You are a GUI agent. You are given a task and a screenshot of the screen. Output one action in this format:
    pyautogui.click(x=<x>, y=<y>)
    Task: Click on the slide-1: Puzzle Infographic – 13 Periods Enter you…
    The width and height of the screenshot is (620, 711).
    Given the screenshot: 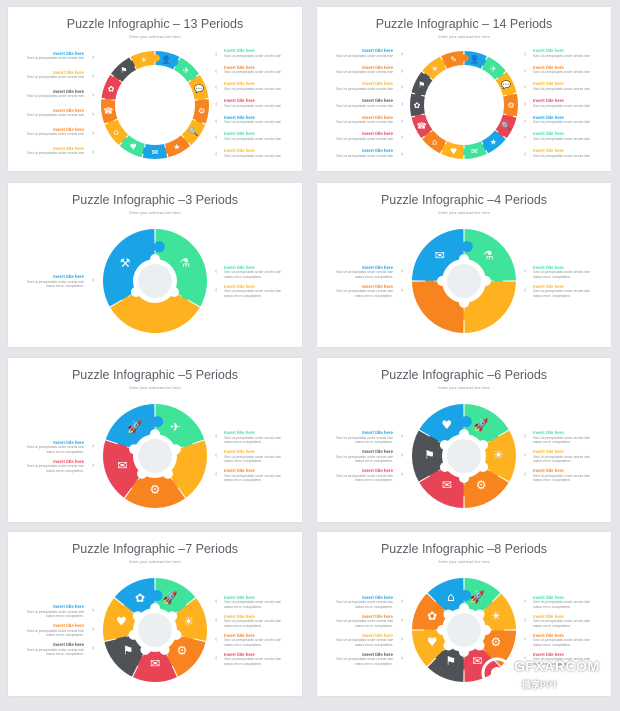 What is the action you would take?
    pyautogui.click(x=155, y=89)
    